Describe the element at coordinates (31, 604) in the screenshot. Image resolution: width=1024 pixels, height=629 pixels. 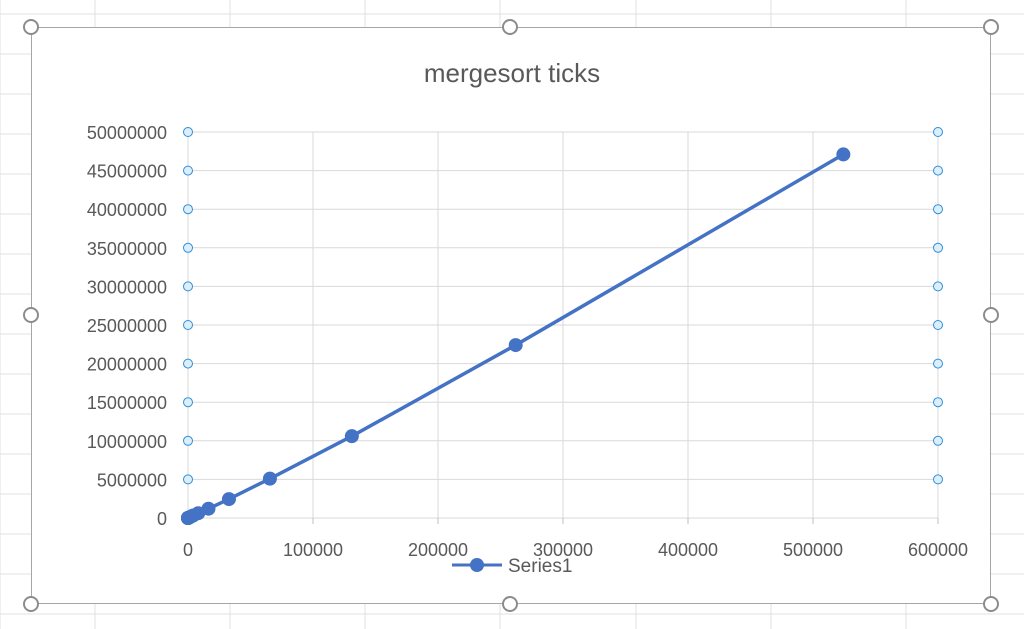
I see `resize-handle-bottom-left` at that location.